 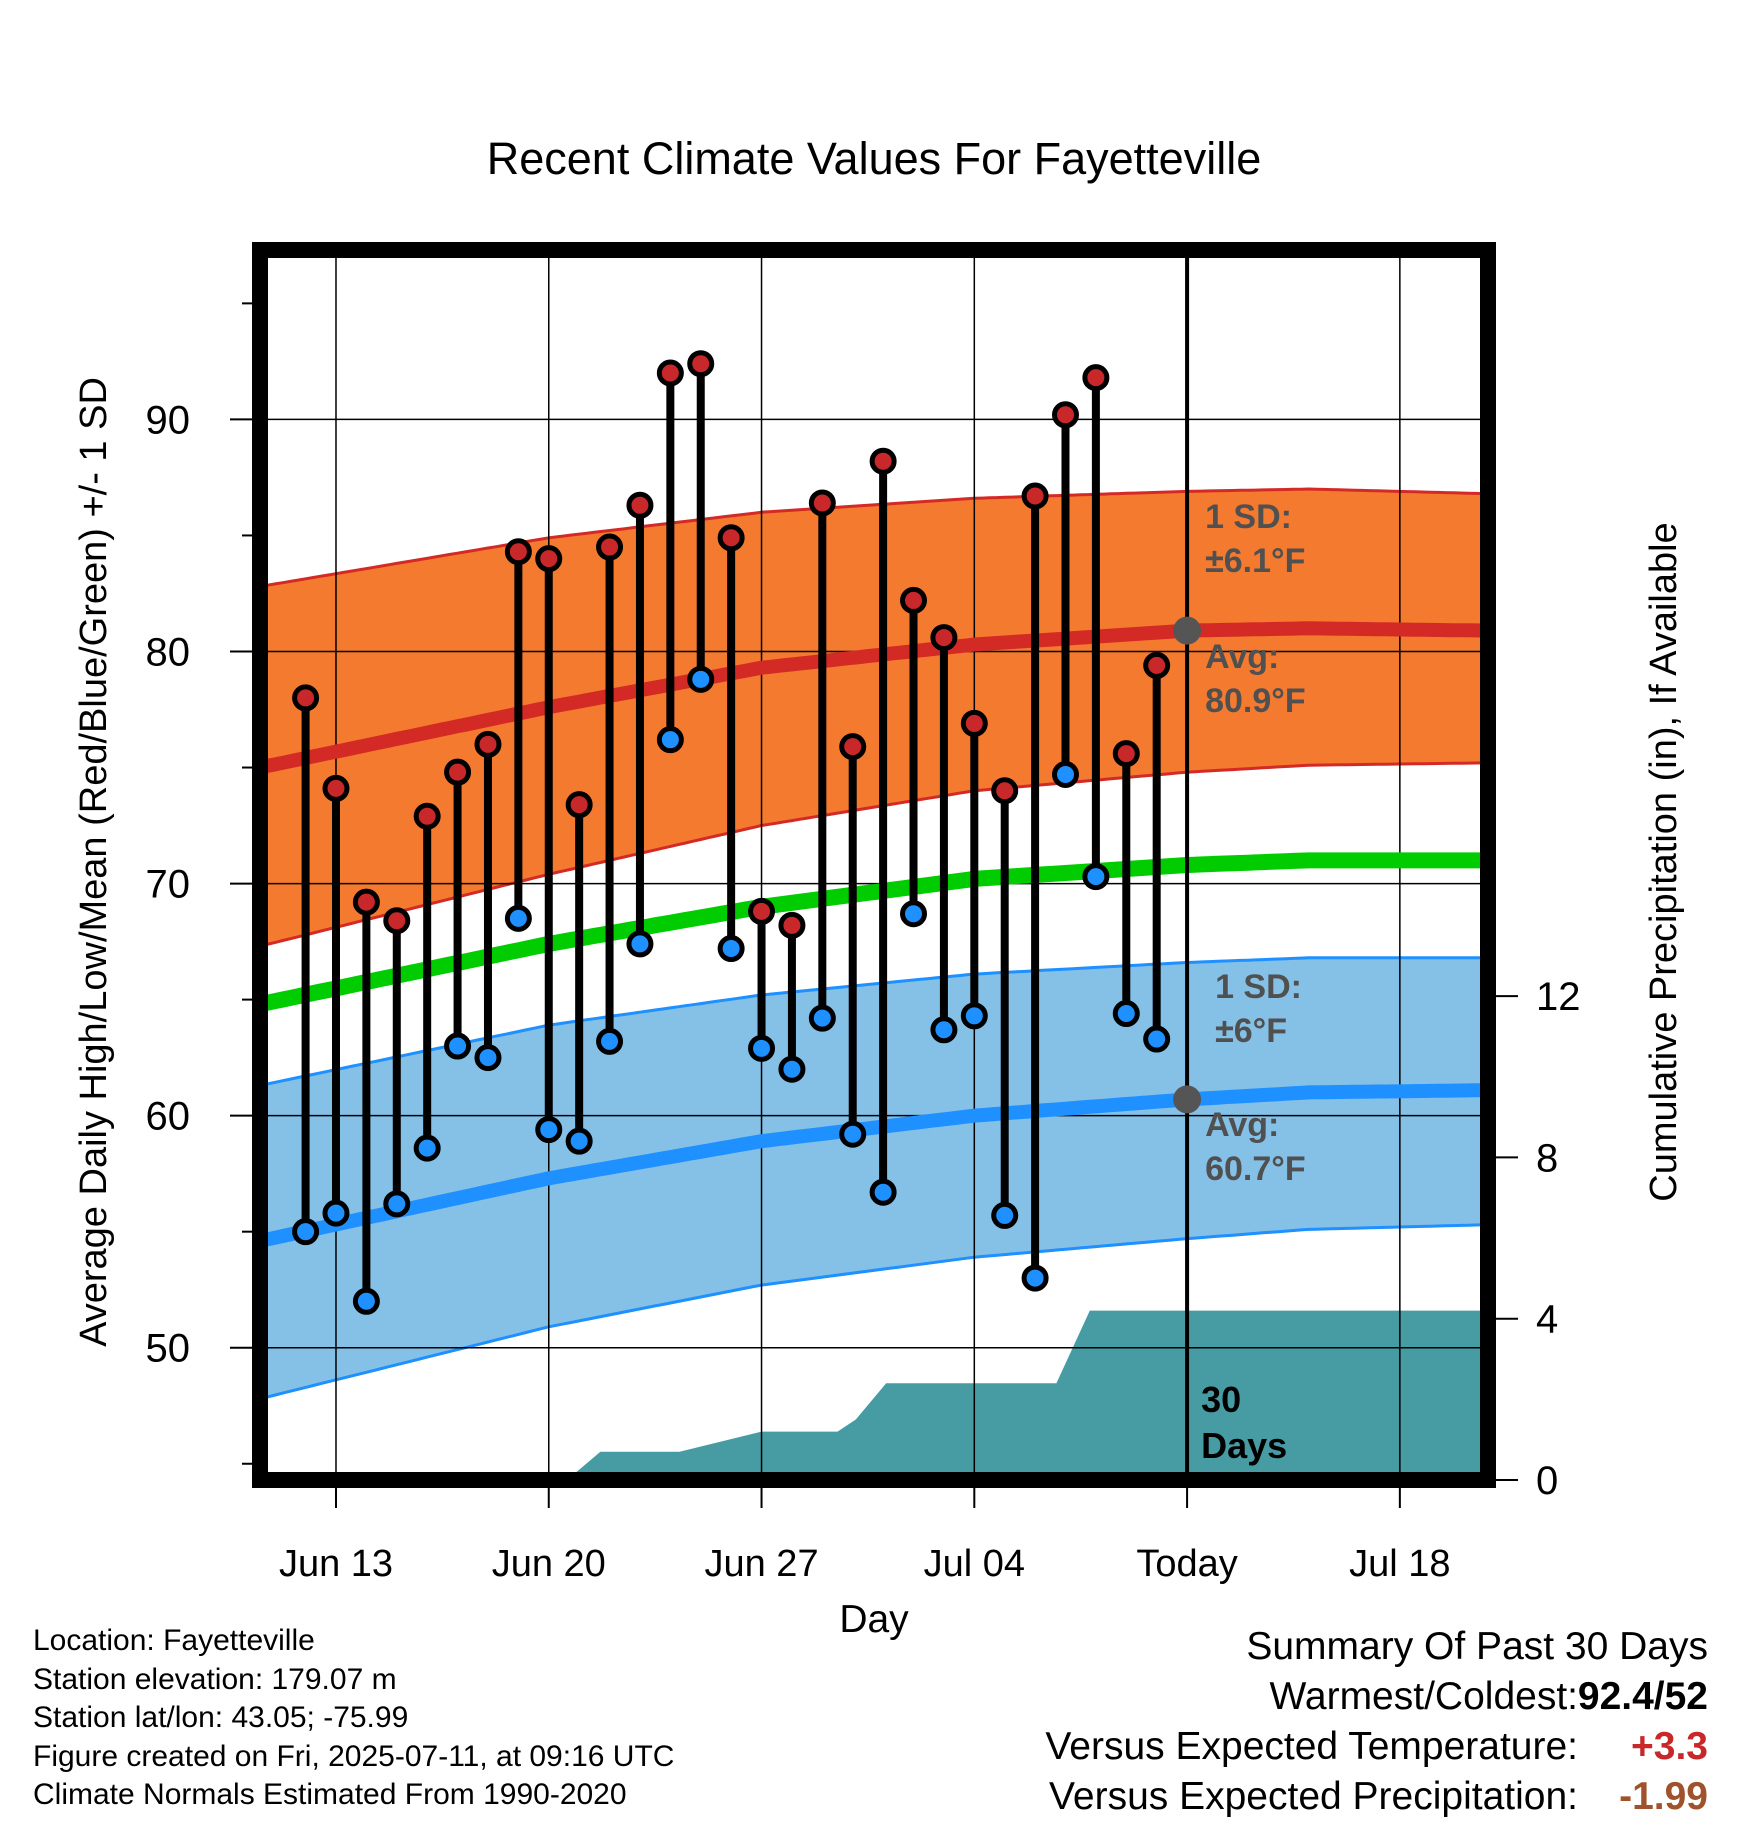 What do you see at coordinates (1311, 1746) in the screenshot?
I see `temp-departure-label: Versus Expected Temperature:` at bounding box center [1311, 1746].